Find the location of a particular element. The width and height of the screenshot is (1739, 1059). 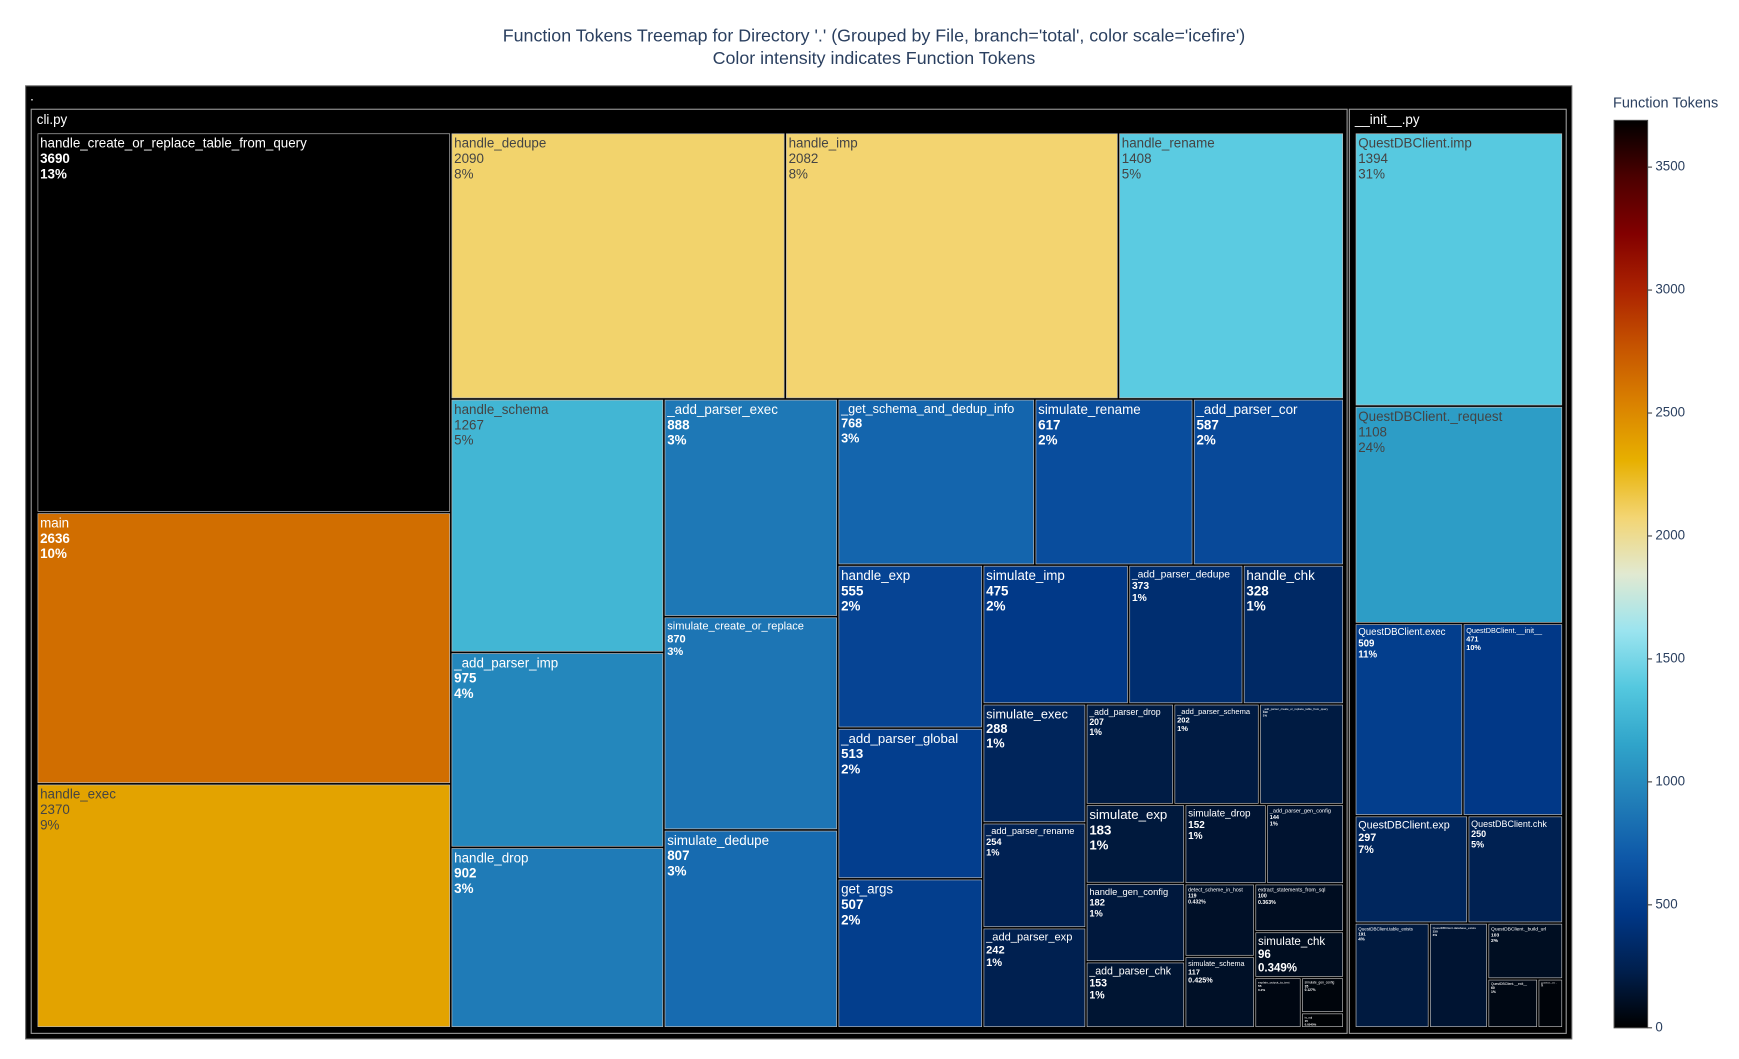

leaf-value: 587 is located at coordinates (1207, 424).